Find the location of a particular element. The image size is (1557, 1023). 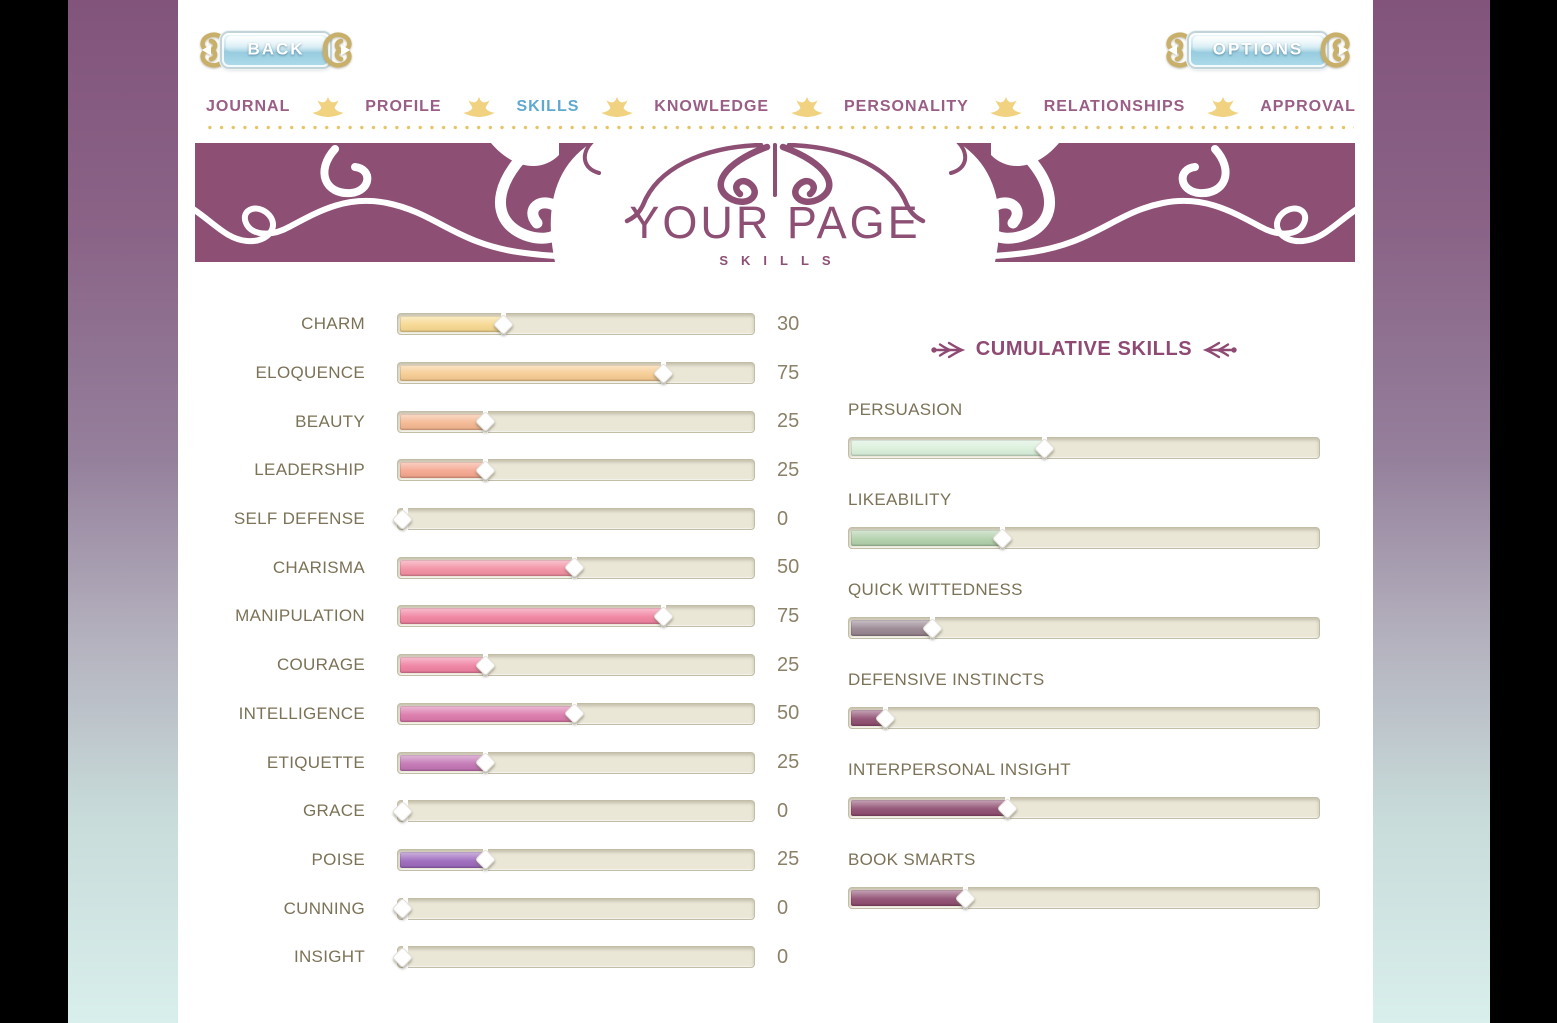

skill-label: ETIQUETTE is located at coordinates (315, 762).